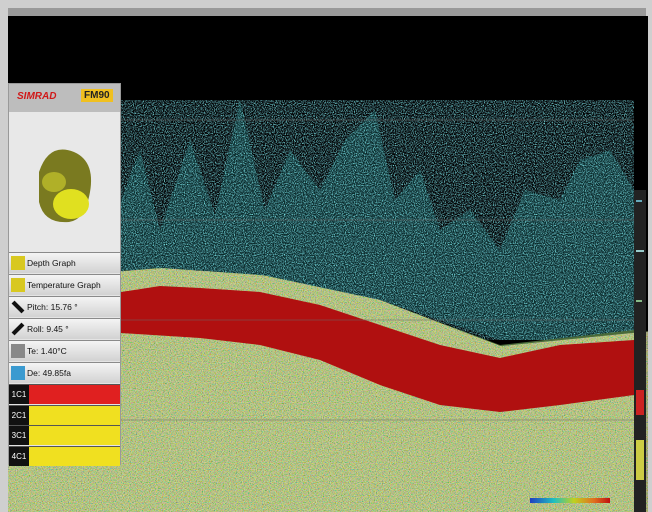  I want to click on panel-row: Roll: 9.45 °, so click(64, 328).